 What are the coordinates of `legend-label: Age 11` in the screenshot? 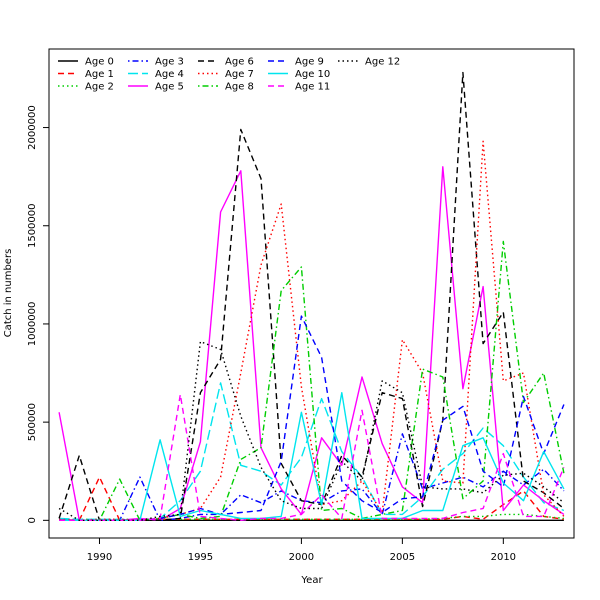 It's located at (312, 87).